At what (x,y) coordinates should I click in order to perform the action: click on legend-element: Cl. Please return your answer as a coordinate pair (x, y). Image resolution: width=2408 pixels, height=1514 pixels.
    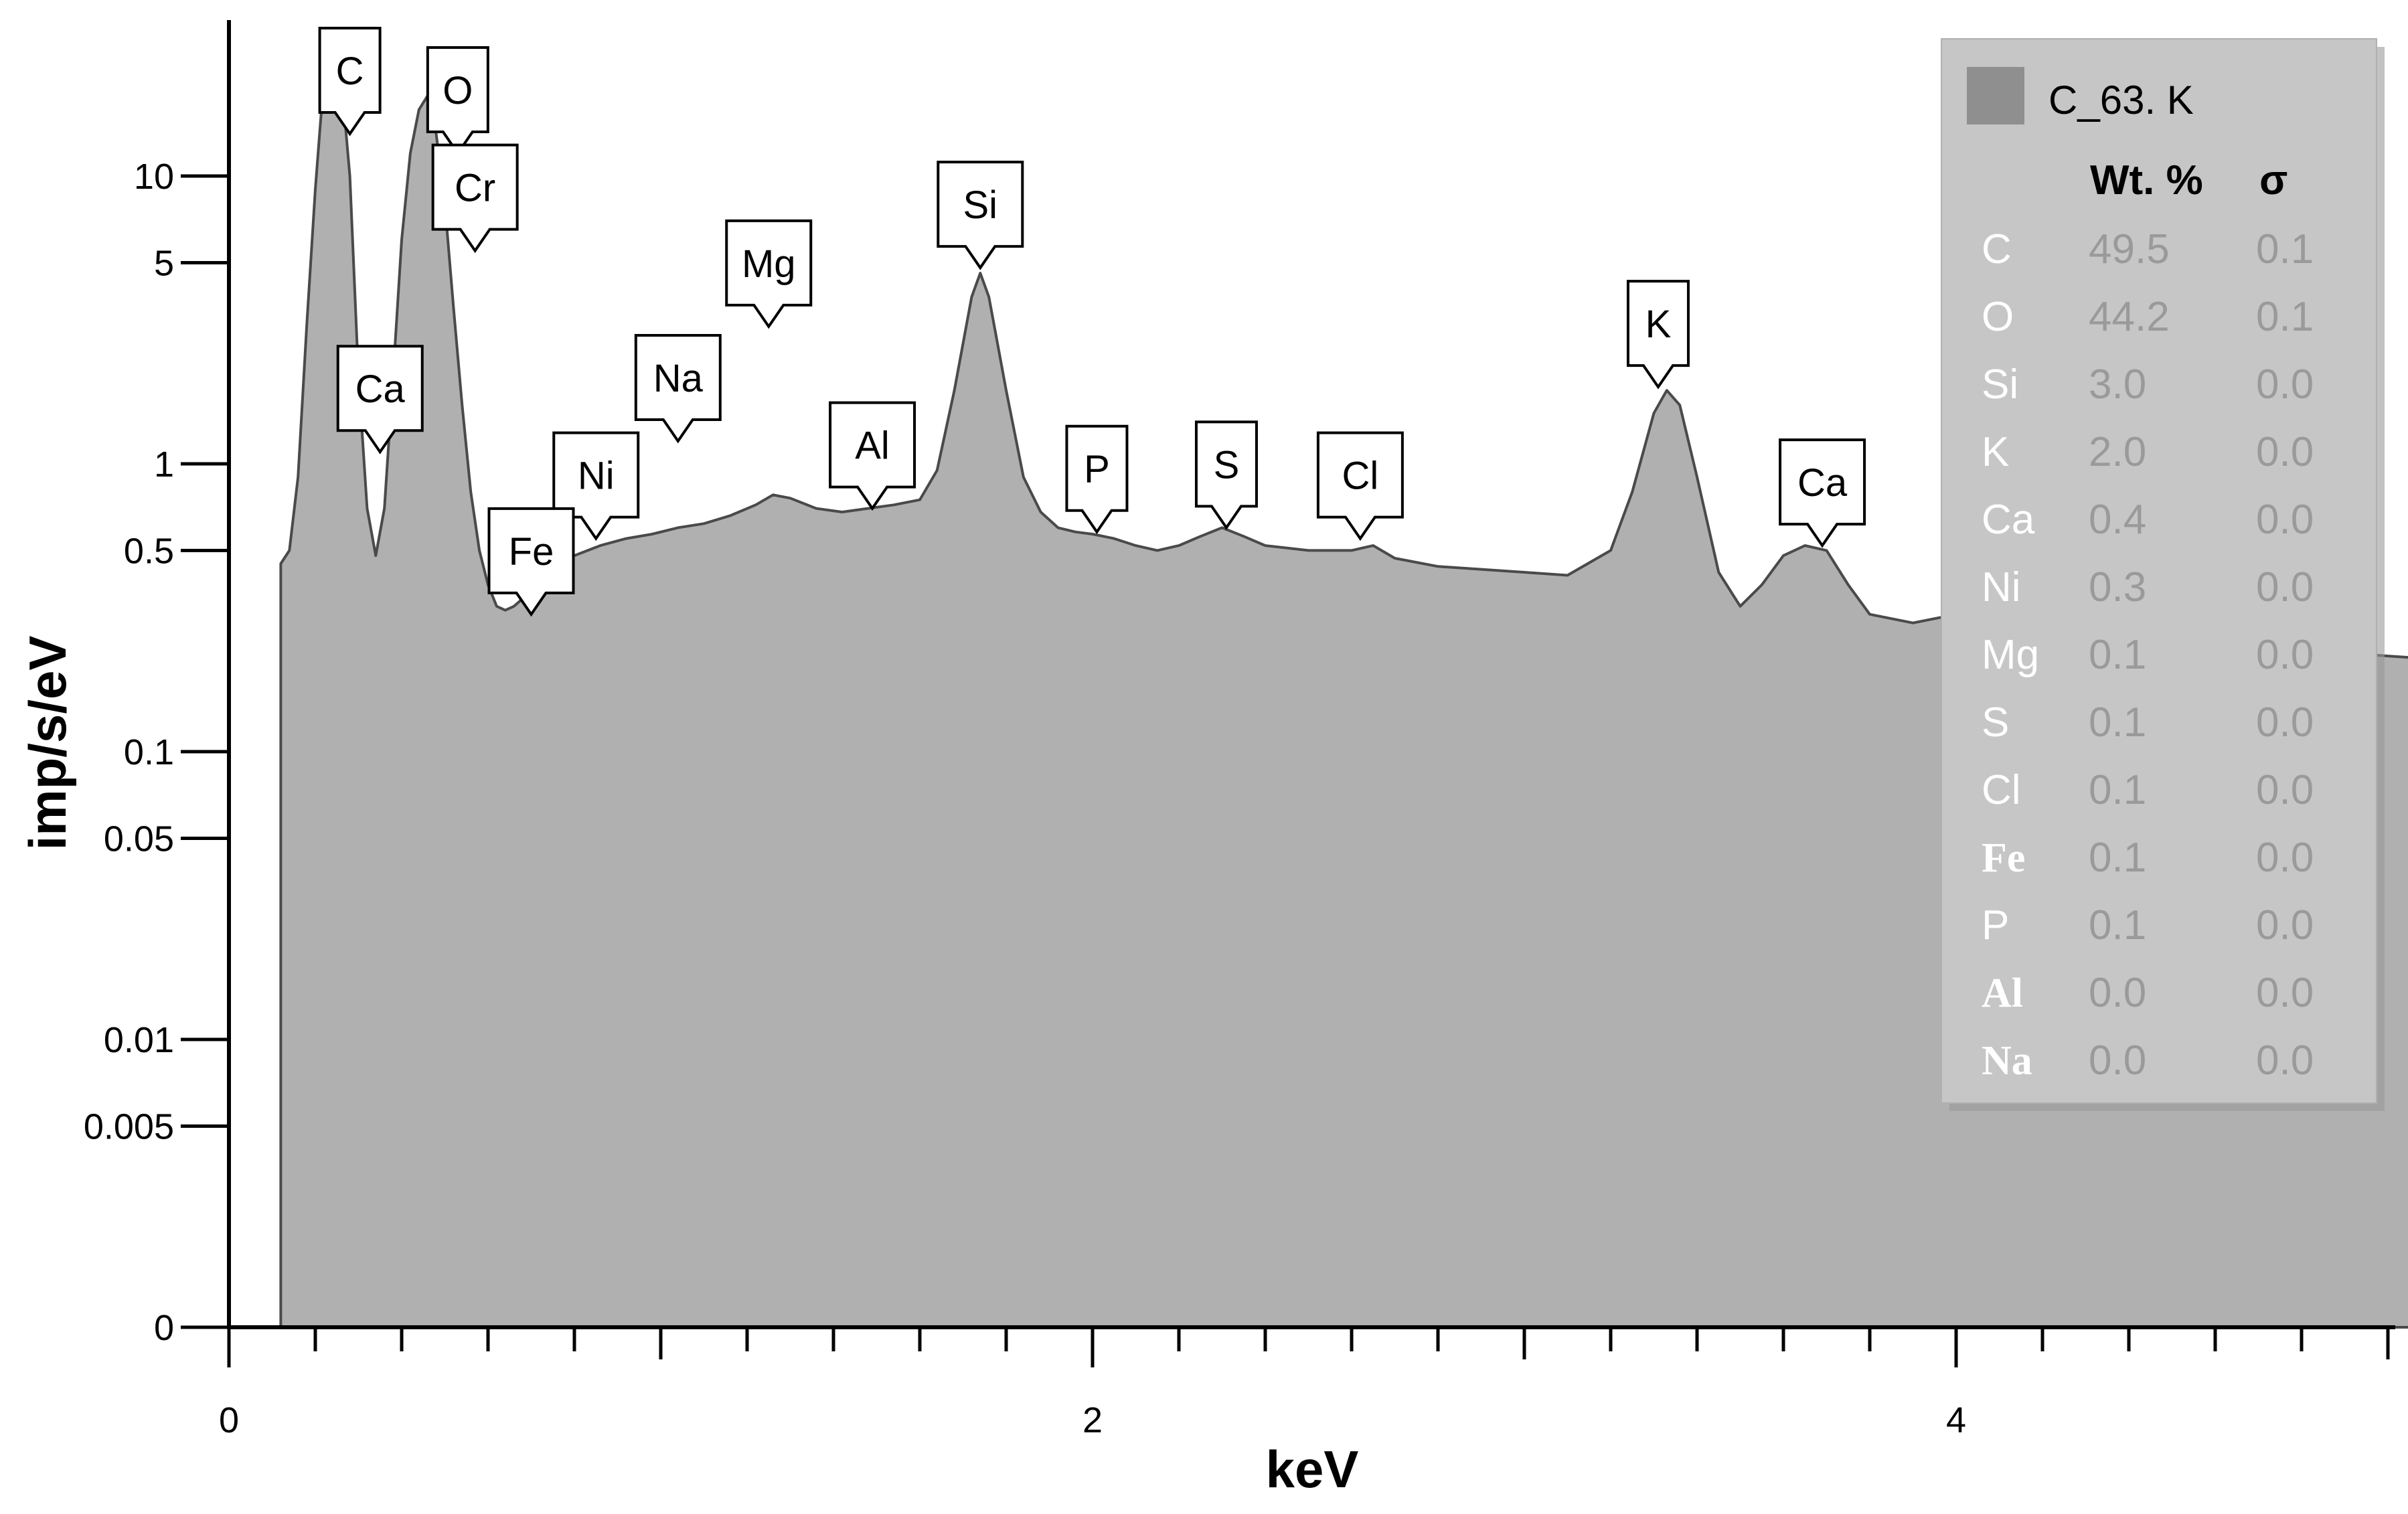
    Looking at the image, I should click on (2001, 790).